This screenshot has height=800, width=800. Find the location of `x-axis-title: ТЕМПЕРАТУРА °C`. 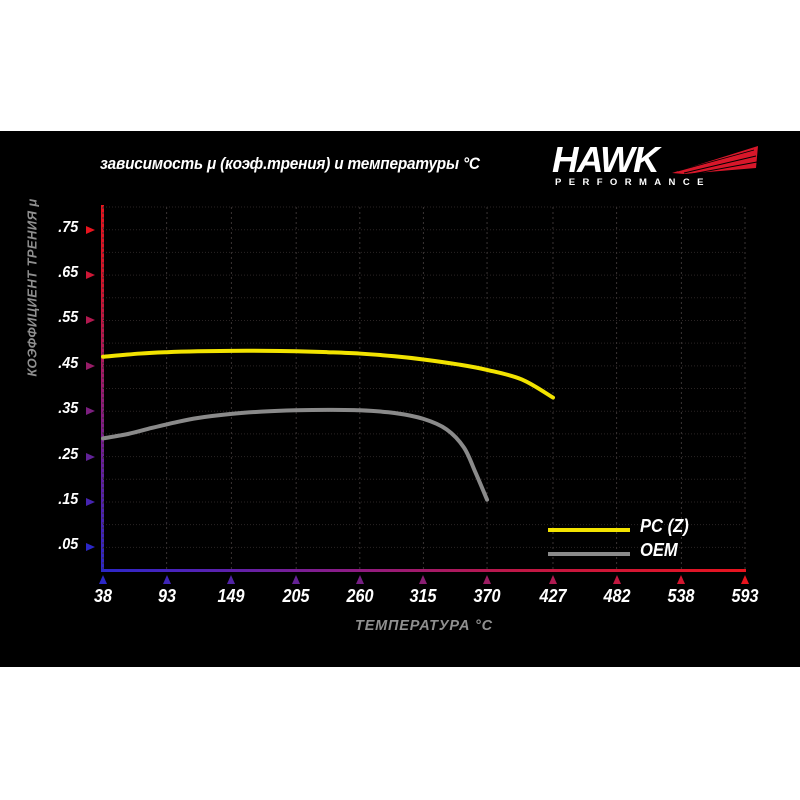

x-axis-title: ТЕМПЕРАТУРА °C is located at coordinates (424, 626).